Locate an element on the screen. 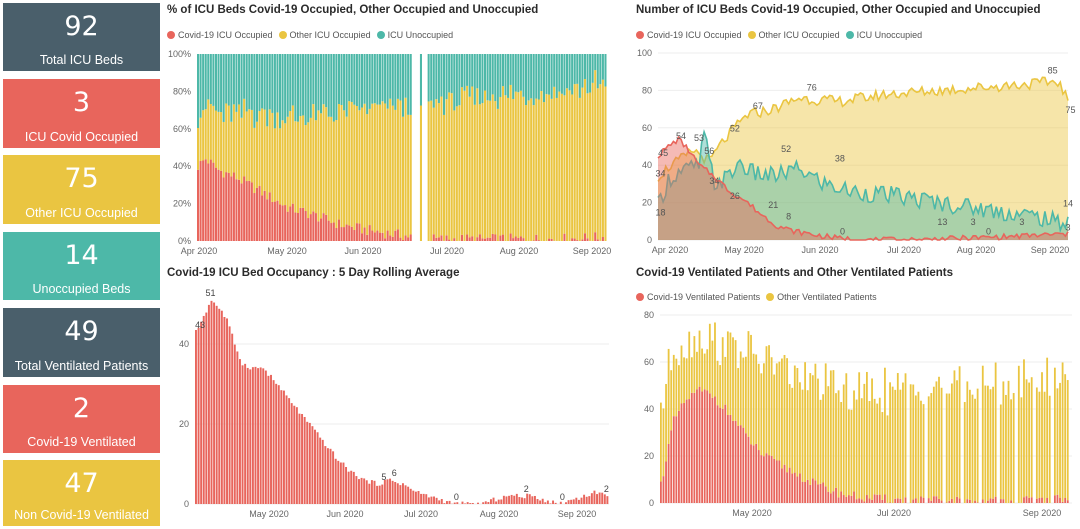  data-label: 56 is located at coordinates (709, 151).